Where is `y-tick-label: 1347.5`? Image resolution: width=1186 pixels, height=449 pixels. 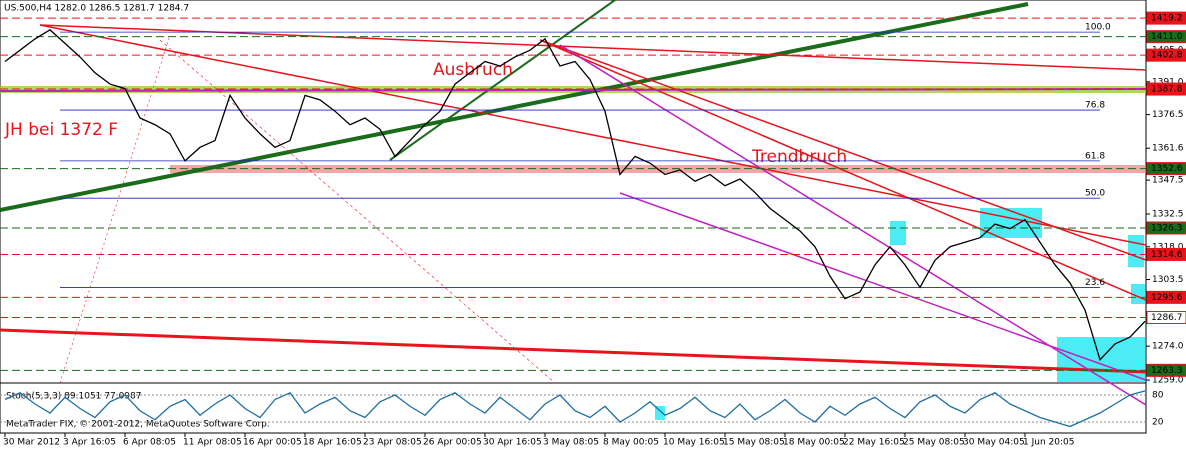
y-tick-label: 1347.5 is located at coordinates (1168, 181).